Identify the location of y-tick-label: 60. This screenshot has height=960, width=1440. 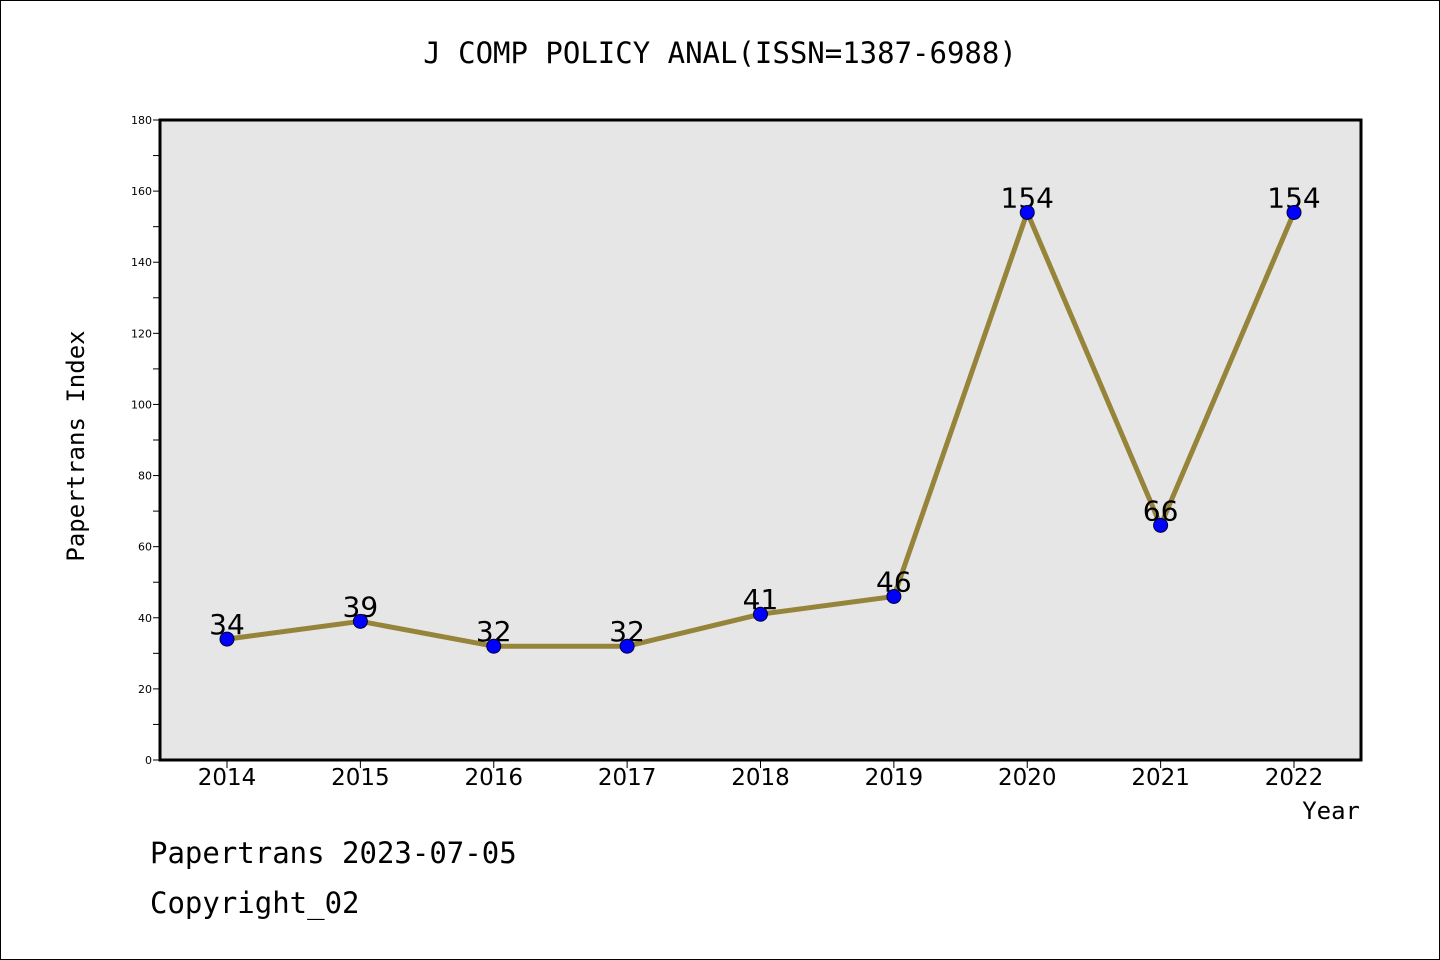
(145, 547).